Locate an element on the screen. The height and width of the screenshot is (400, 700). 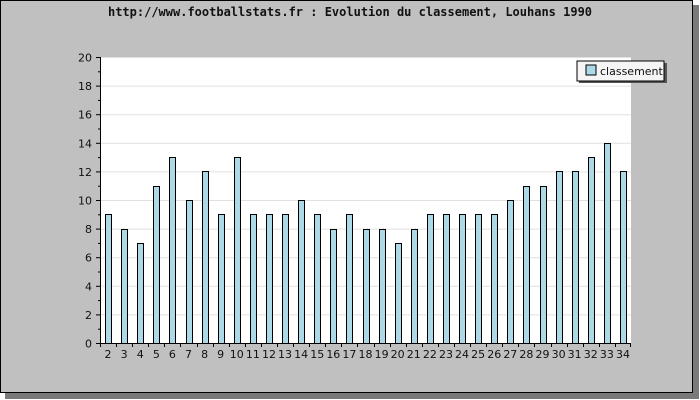
legend-box is located at coordinates (620, 71).